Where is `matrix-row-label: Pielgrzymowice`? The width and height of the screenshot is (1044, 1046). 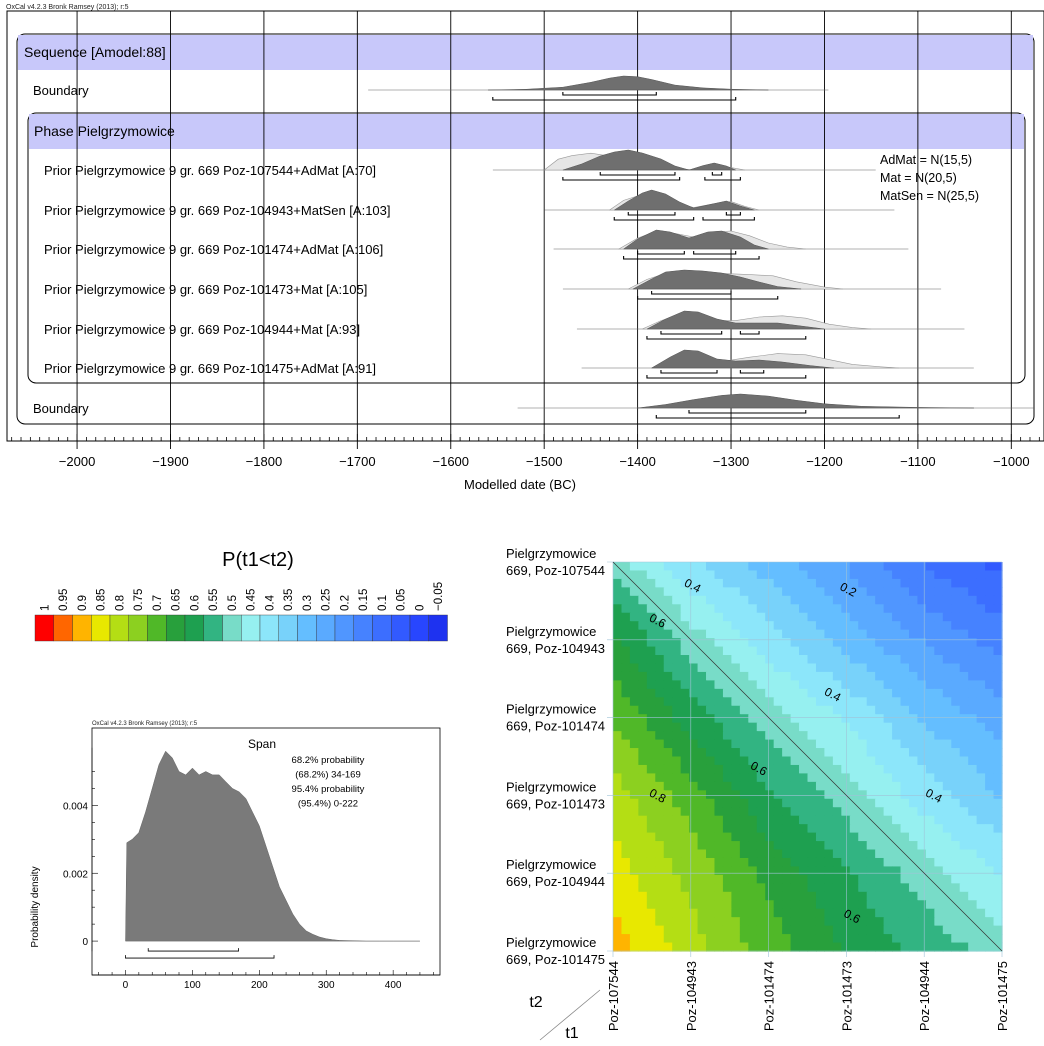
matrix-row-label: Pielgrzymowice is located at coordinates (551, 631).